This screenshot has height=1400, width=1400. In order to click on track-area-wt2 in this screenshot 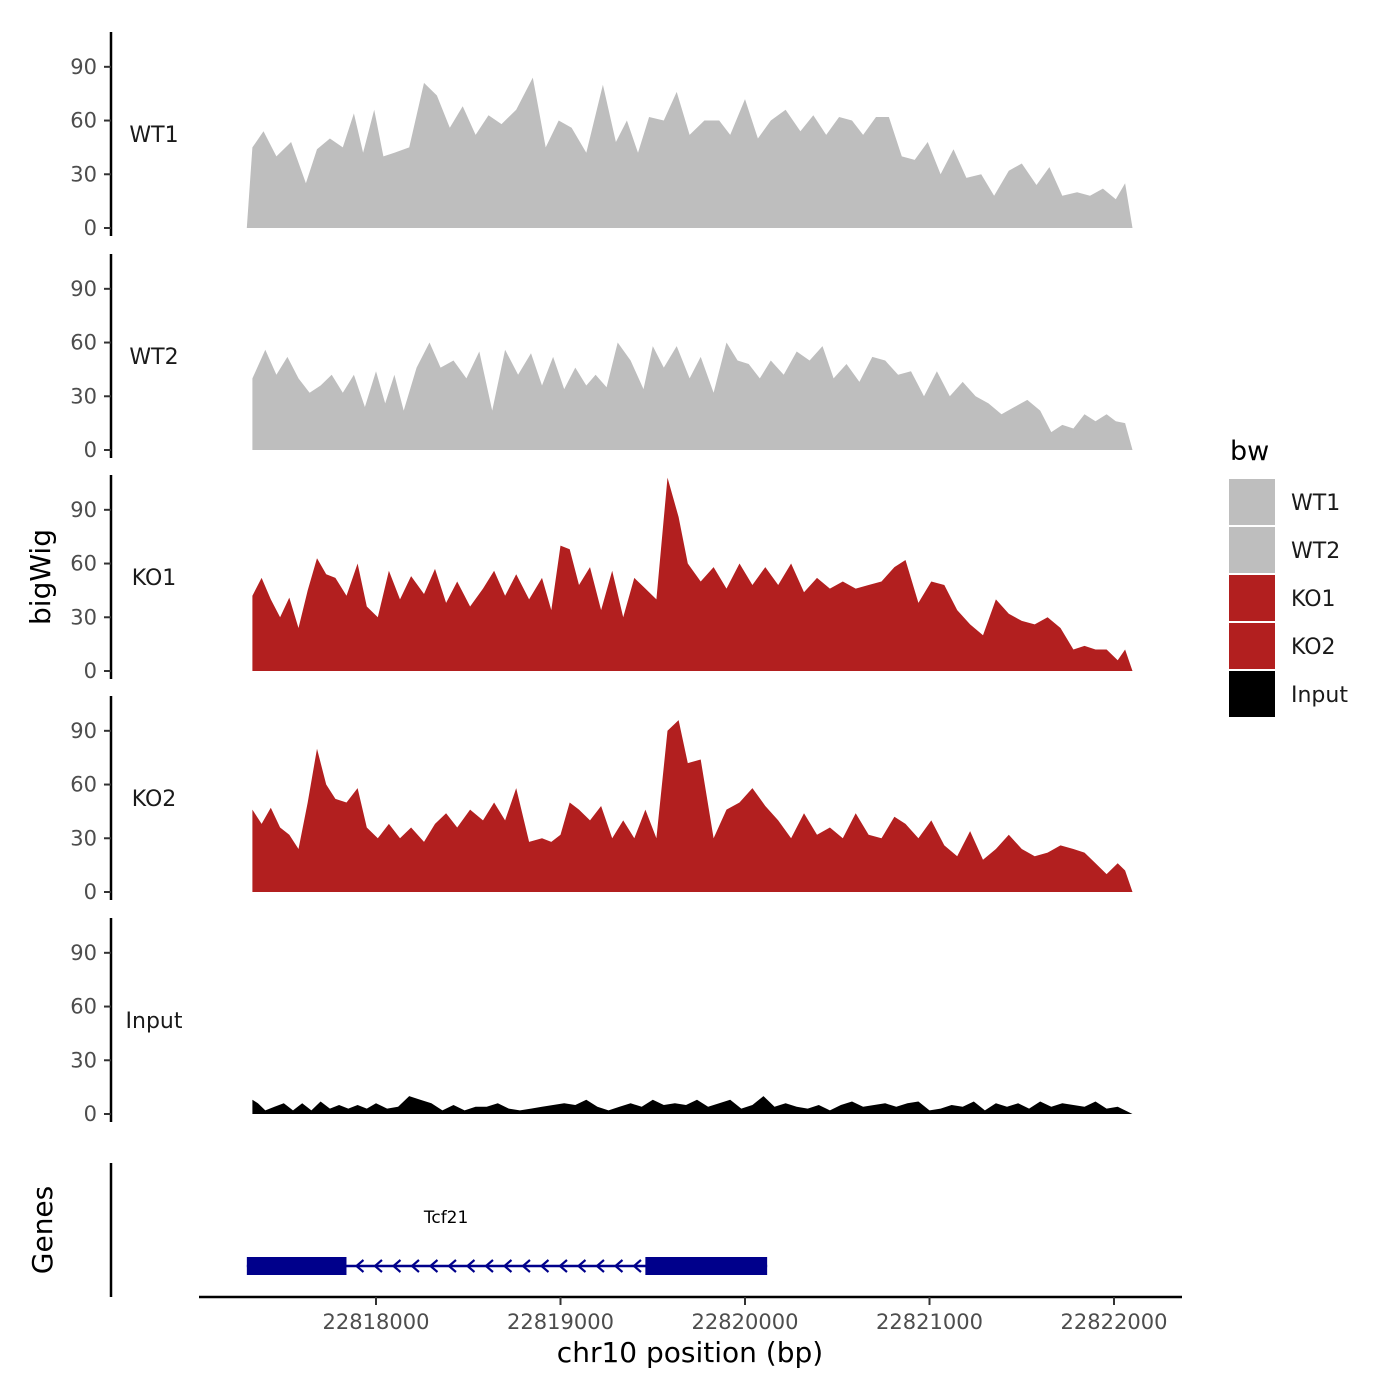, I will do `click(692, 396)`.